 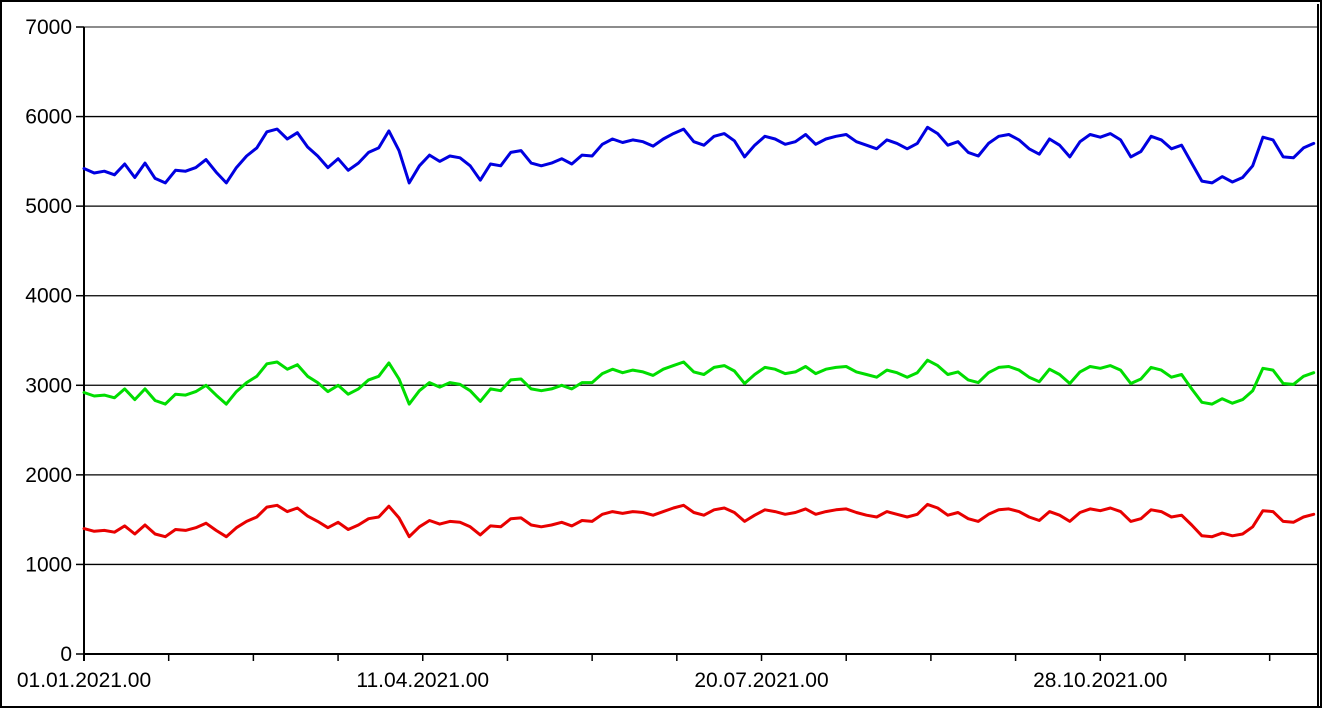 I want to click on y-tick-label-1000: 1000, so click(x=48, y=564).